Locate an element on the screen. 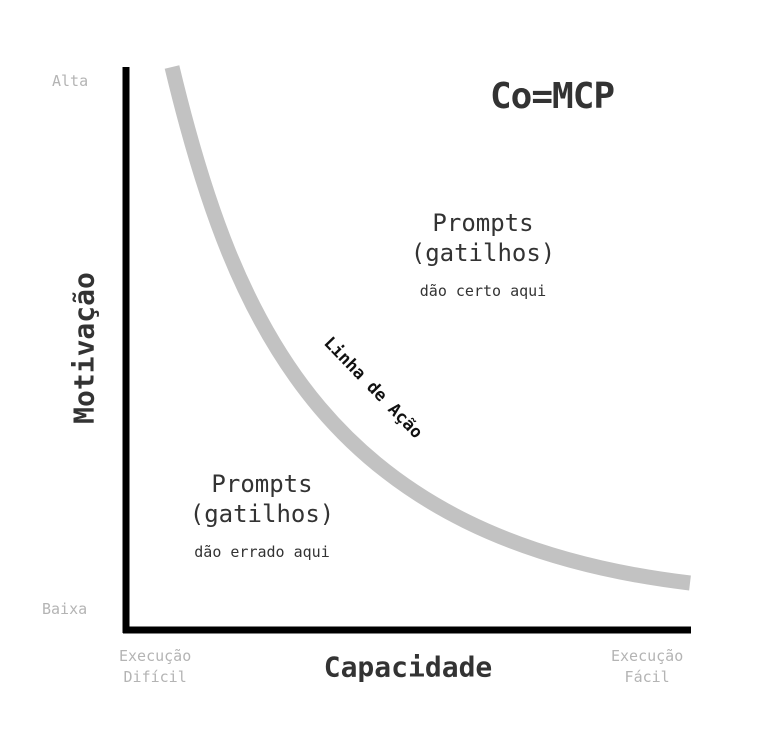 This screenshot has width=771, height=750. region-below-line2: (gatilhos) is located at coordinates (262, 514).